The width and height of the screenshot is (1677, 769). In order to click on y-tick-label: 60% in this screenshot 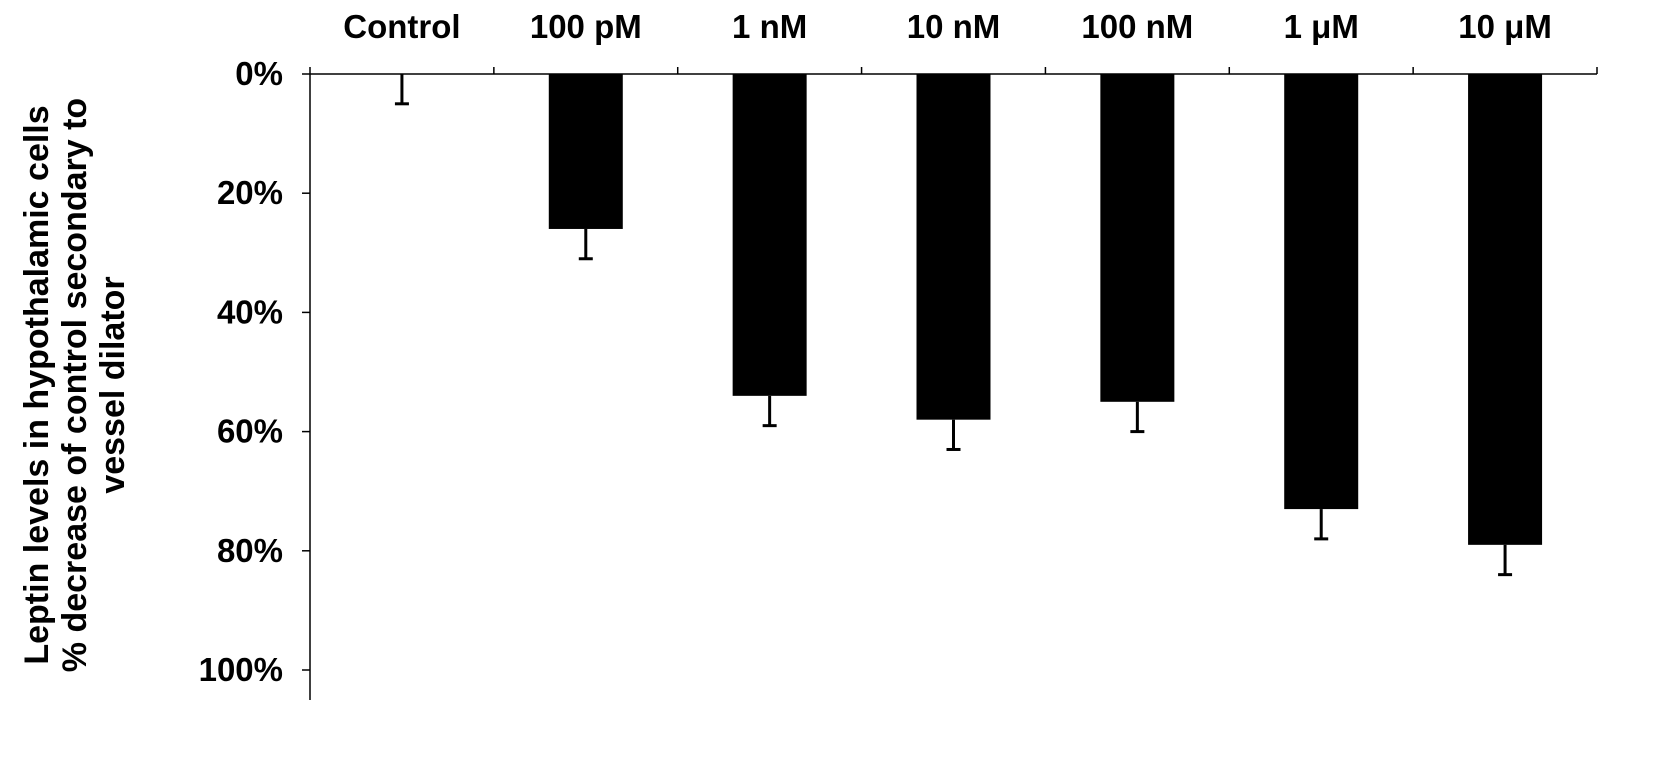, I will do `click(250, 431)`.